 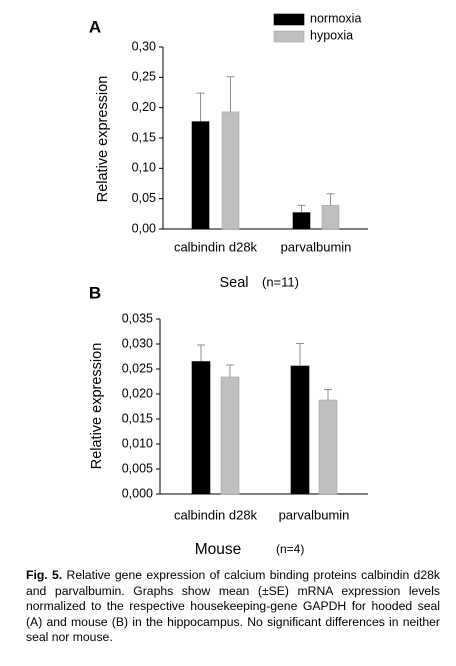 I want to click on y-tick-label: 0,000, so click(x=137, y=493).